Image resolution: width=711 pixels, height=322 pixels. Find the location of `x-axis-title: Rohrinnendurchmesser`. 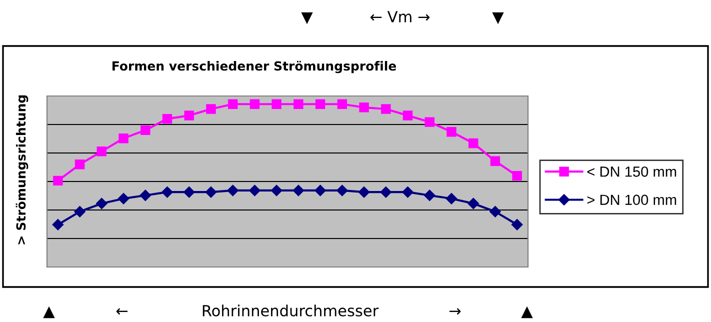

x-axis-title: Rohrinnendurchmesser is located at coordinates (290, 310).